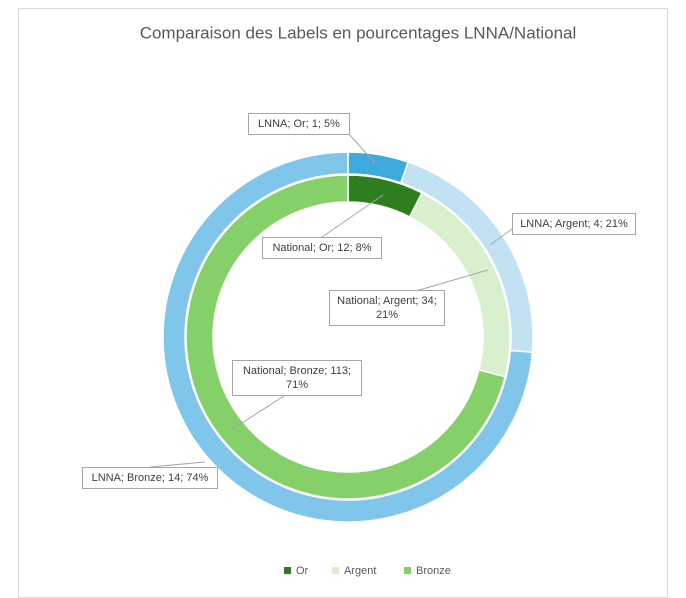 The width and height of the screenshot is (686, 598). I want to click on data-label: LNNA; Argent; 4; 21%, so click(574, 224).